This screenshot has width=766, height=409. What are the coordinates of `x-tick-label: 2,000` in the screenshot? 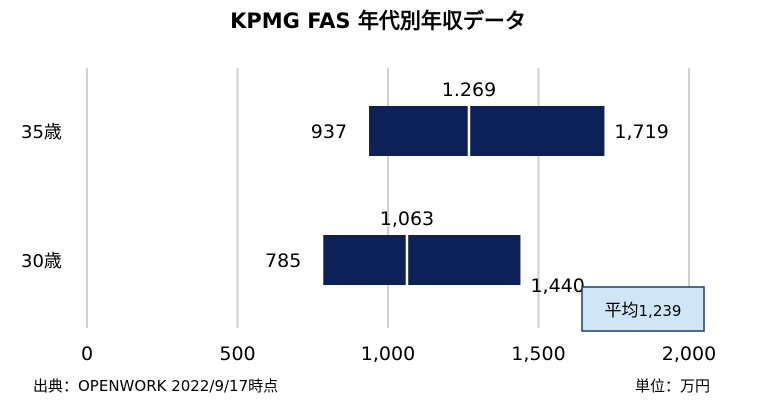 It's located at (689, 354).